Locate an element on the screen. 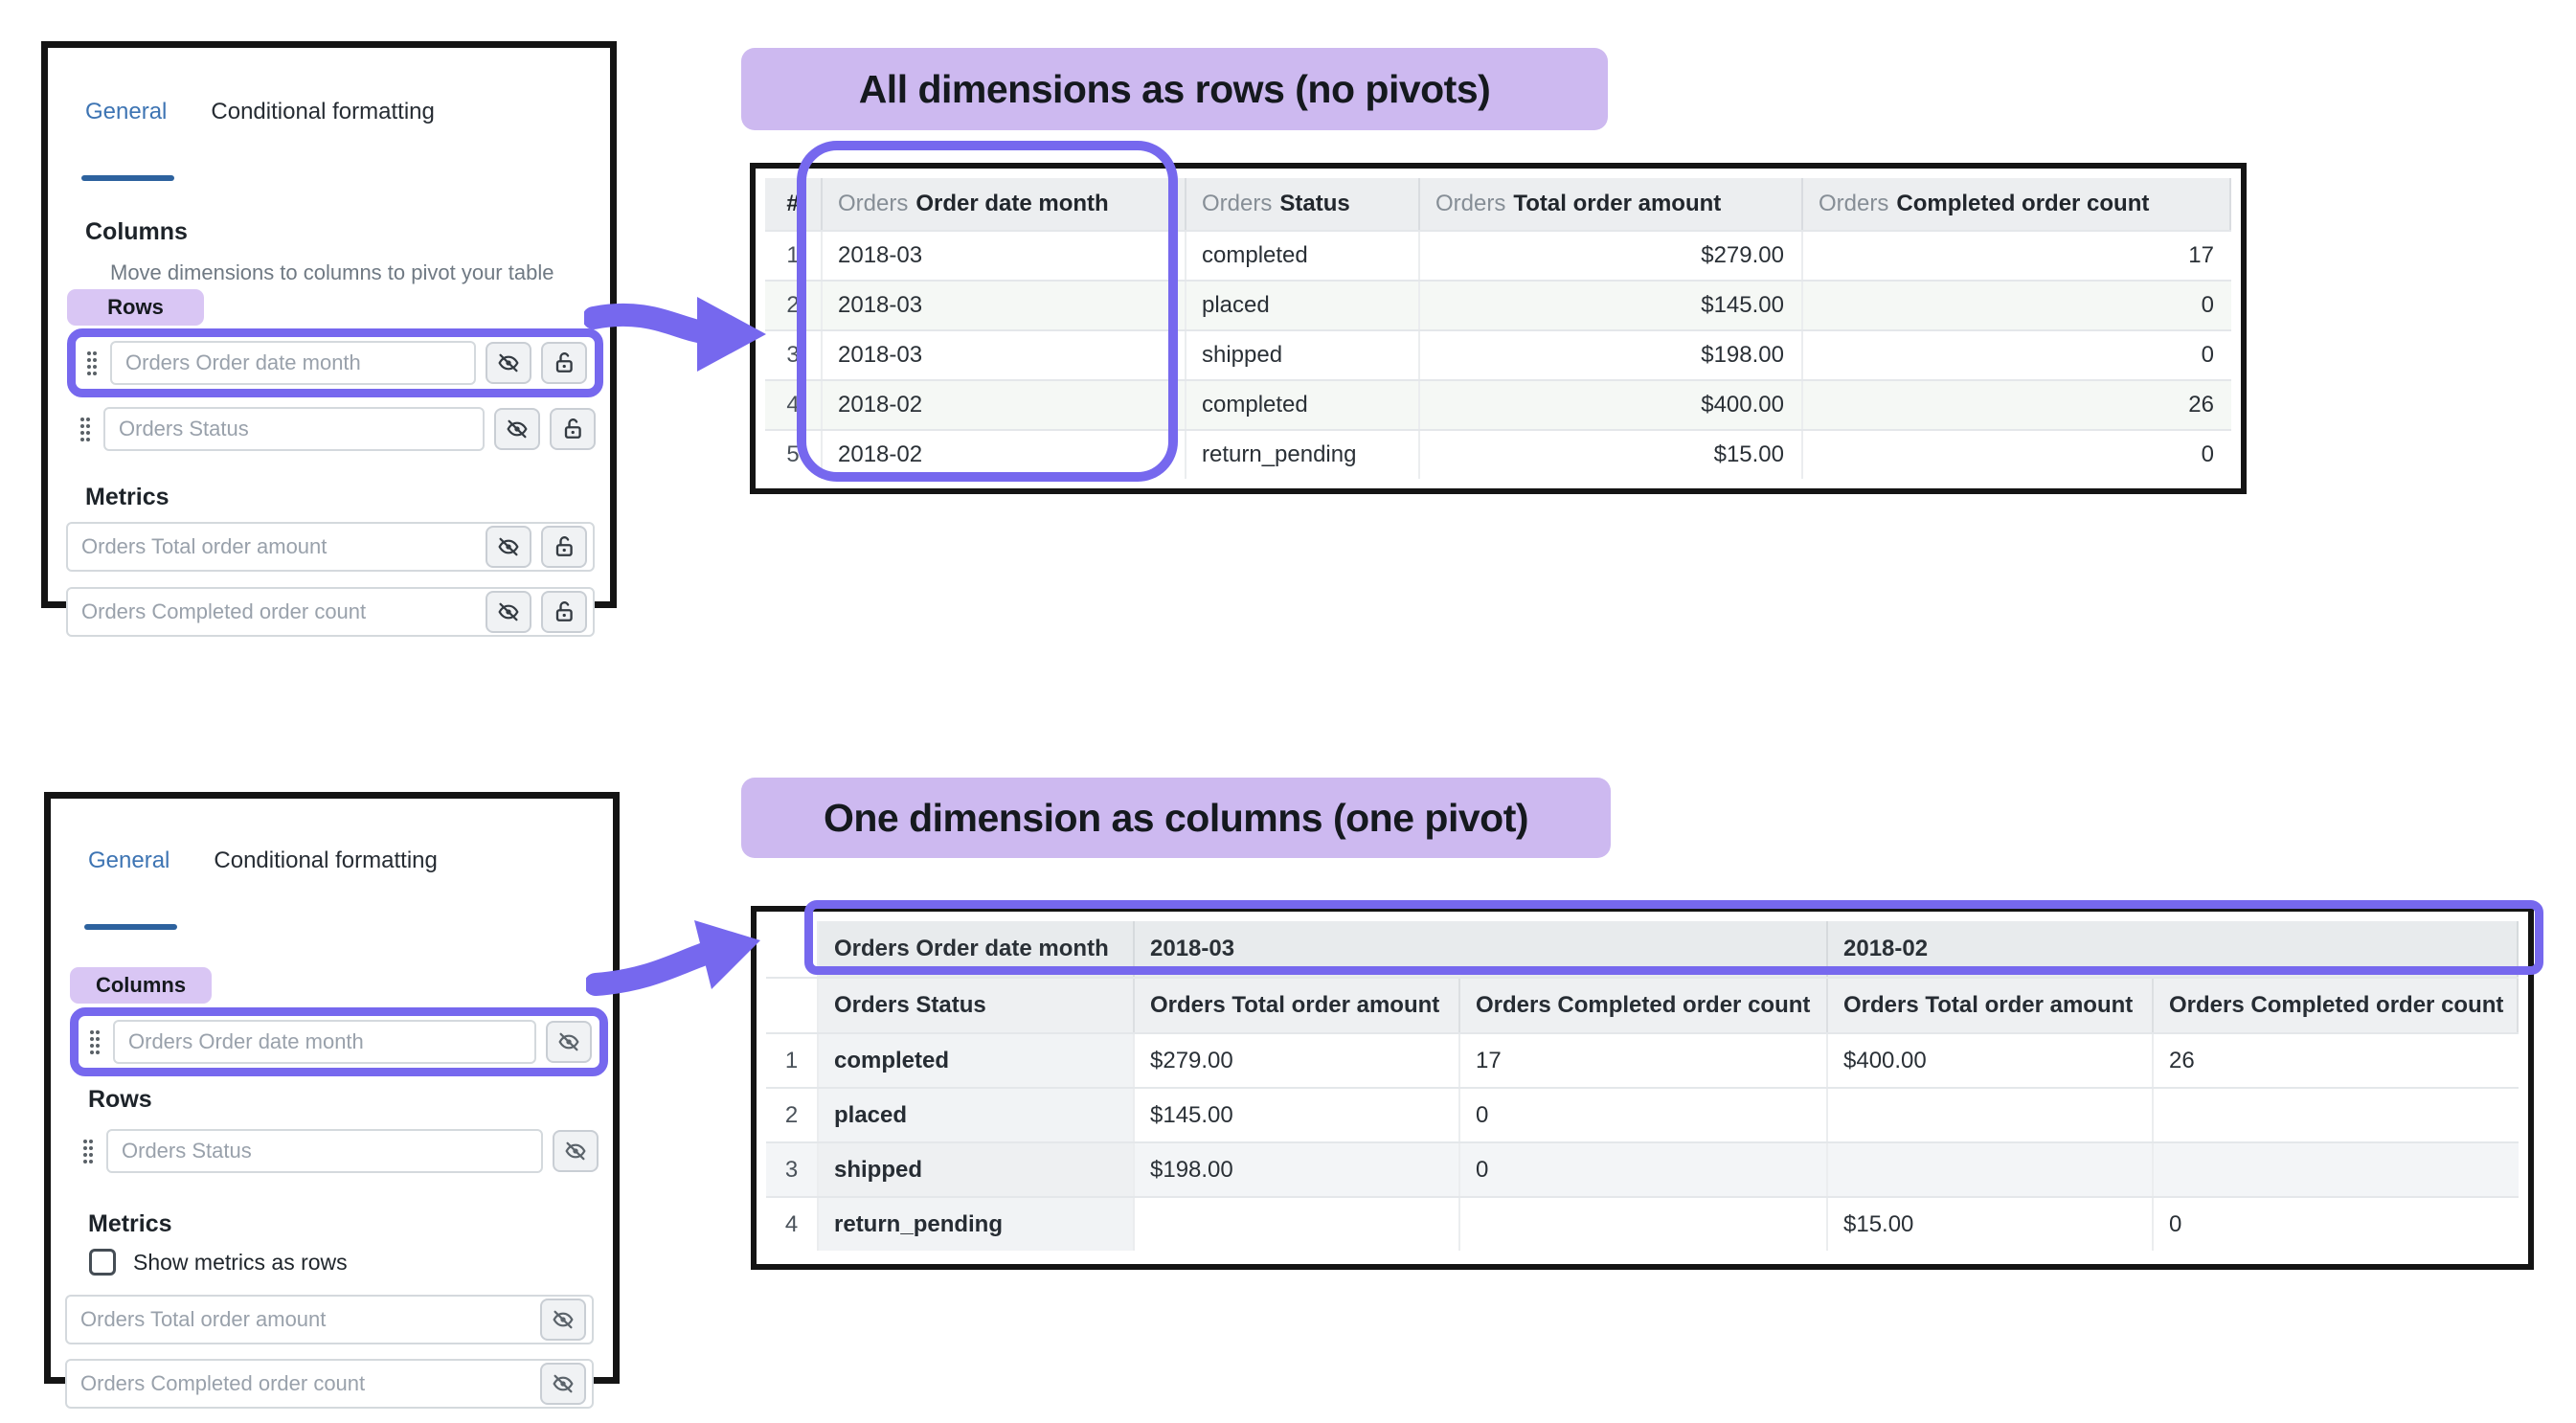  table-row: 4 2018-02 completed $400.00 26 is located at coordinates (1498, 404).